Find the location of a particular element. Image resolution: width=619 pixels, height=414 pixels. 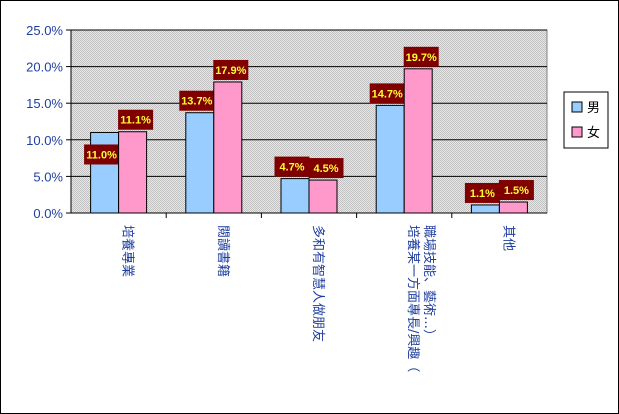

legend-label: 女 is located at coordinates (593, 133).